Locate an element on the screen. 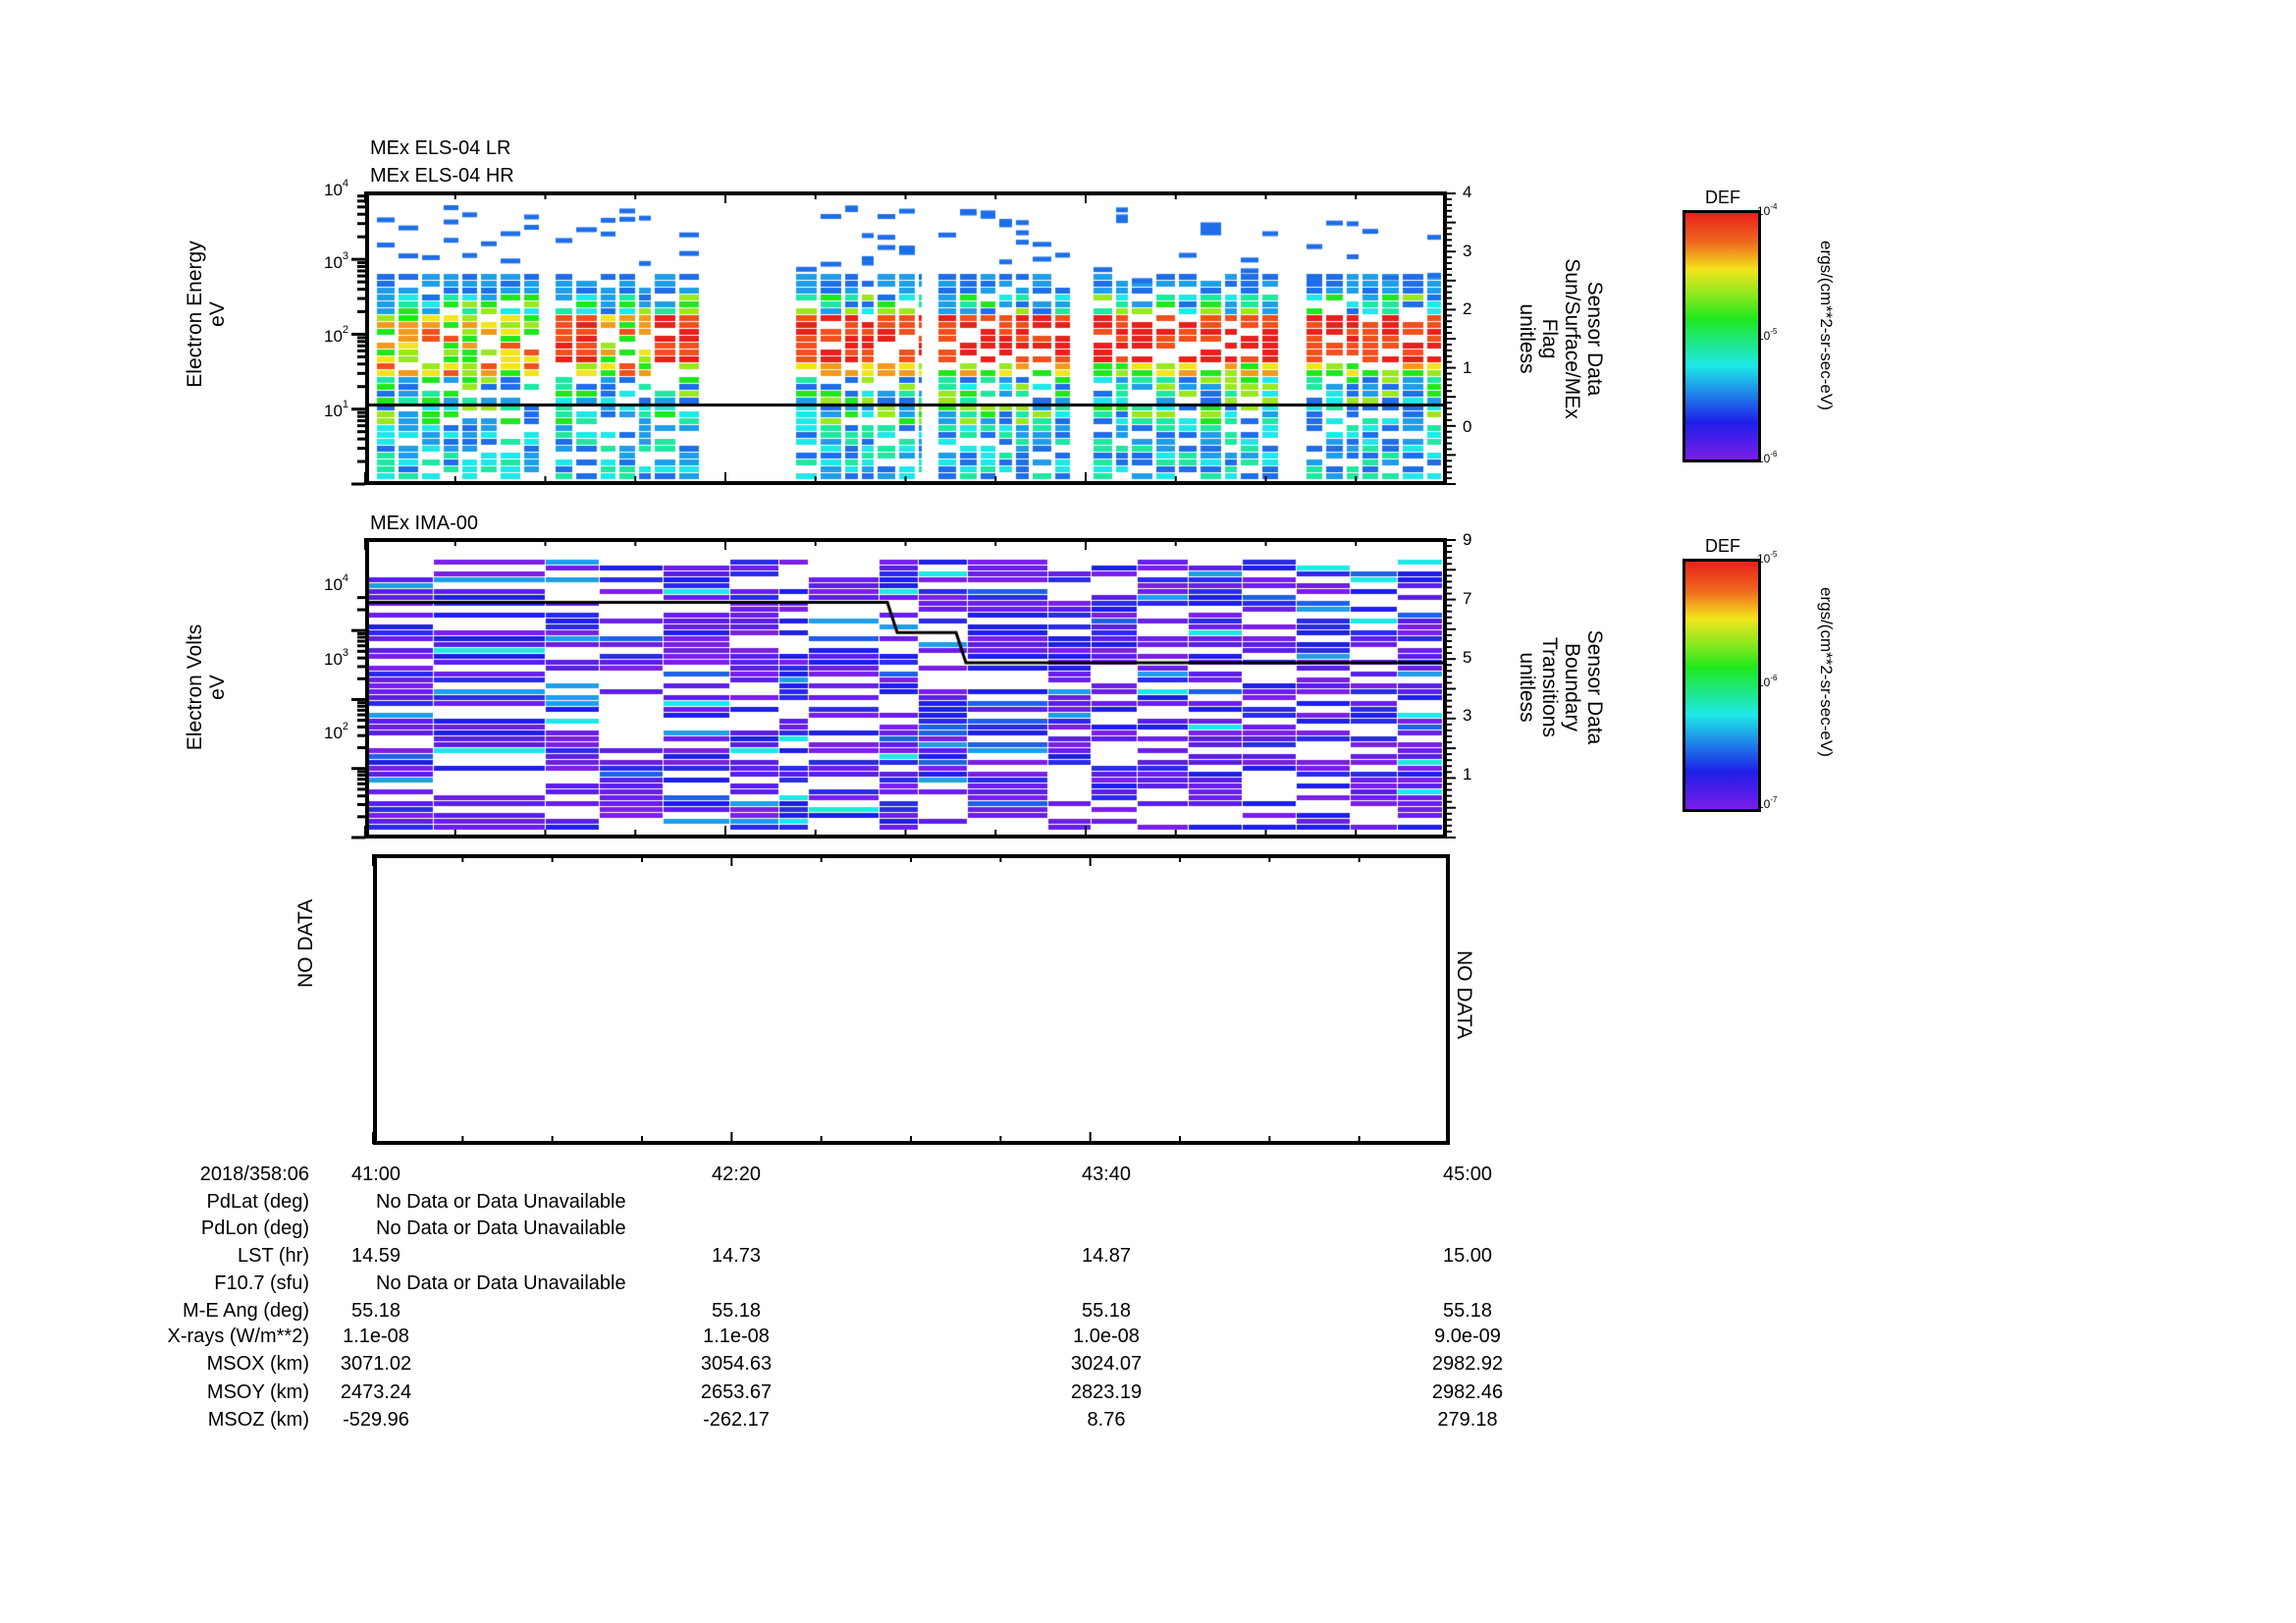 This screenshot has height=1623, width=2296. colorbar2-mid: 10⁻⁶ is located at coordinates (1767, 681).